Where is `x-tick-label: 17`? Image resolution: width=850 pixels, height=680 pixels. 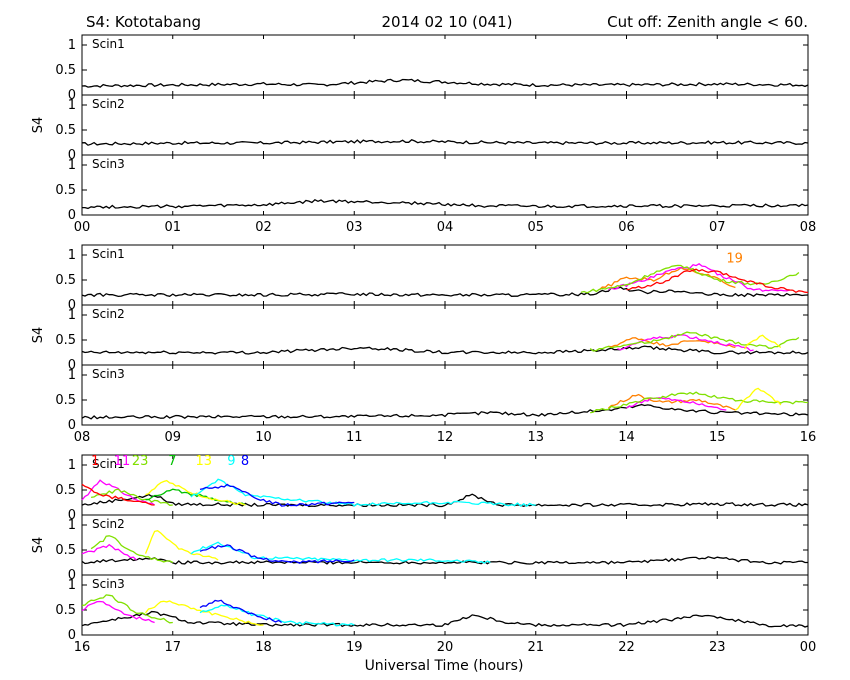 x-tick-label: 17 is located at coordinates (172, 647).